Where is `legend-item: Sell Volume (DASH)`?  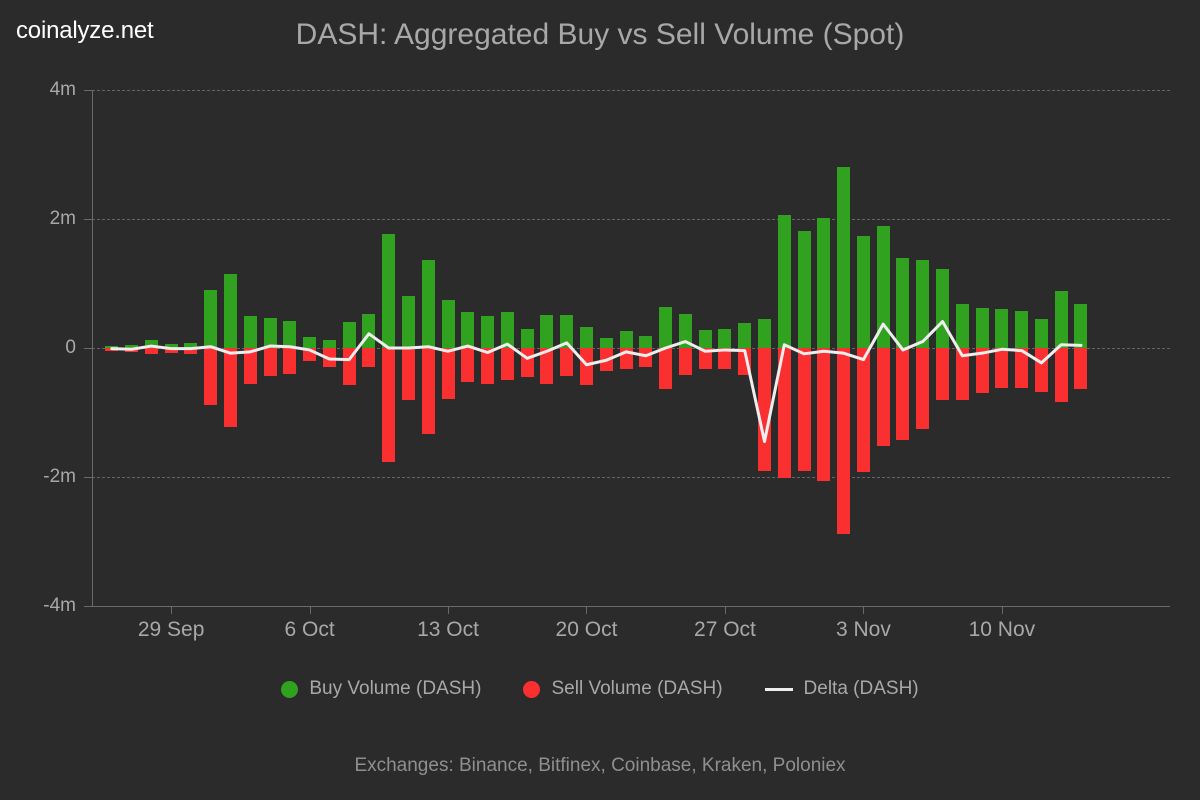 legend-item: Sell Volume (DASH) is located at coordinates (623, 689).